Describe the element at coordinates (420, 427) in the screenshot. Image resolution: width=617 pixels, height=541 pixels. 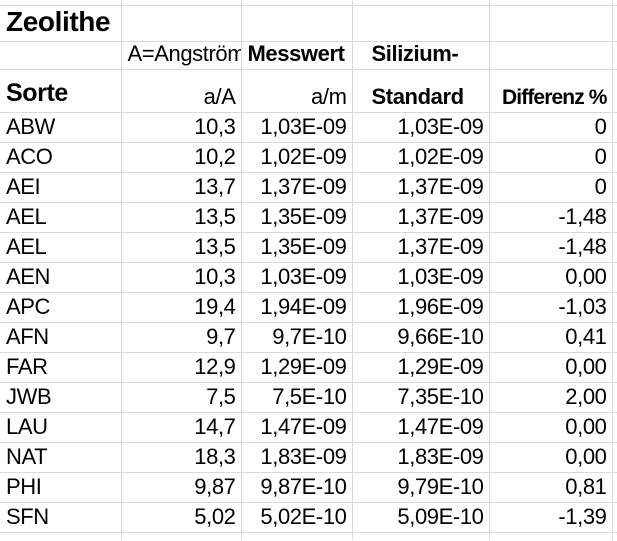
I see `cell-standard: 1,47E-09` at that location.